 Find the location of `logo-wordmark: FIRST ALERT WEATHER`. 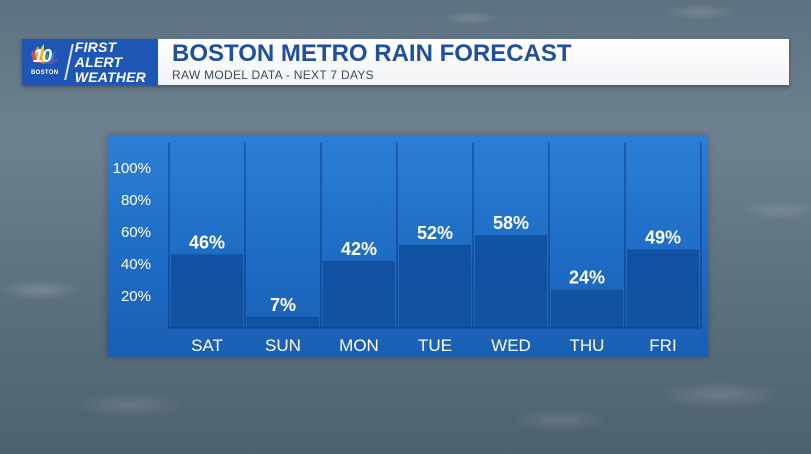

logo-wordmark: FIRST ALERT WEATHER is located at coordinates (116, 61).